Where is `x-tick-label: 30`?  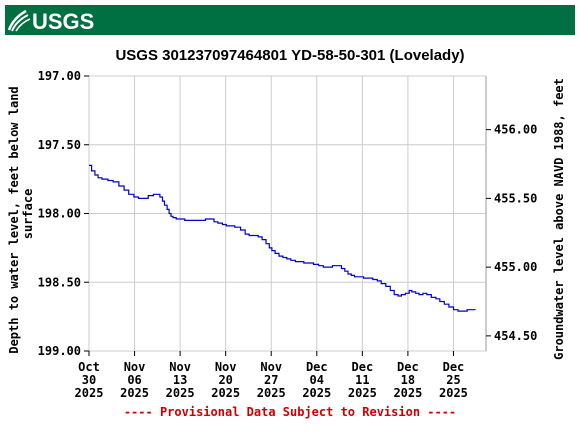
x-tick-label: 30 is located at coordinates (89, 380).